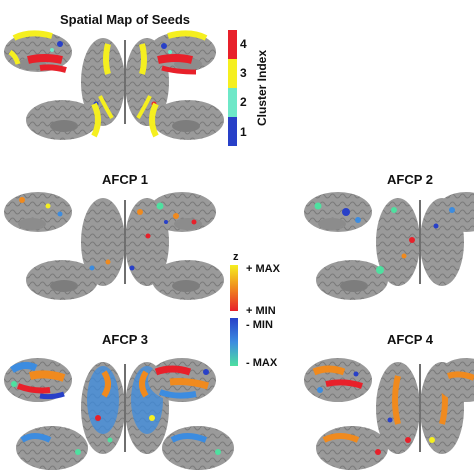 This screenshot has height=474, width=474. What do you see at coordinates (234, 288) in the screenshot?
I see `z-colorbar-positive` at bounding box center [234, 288].